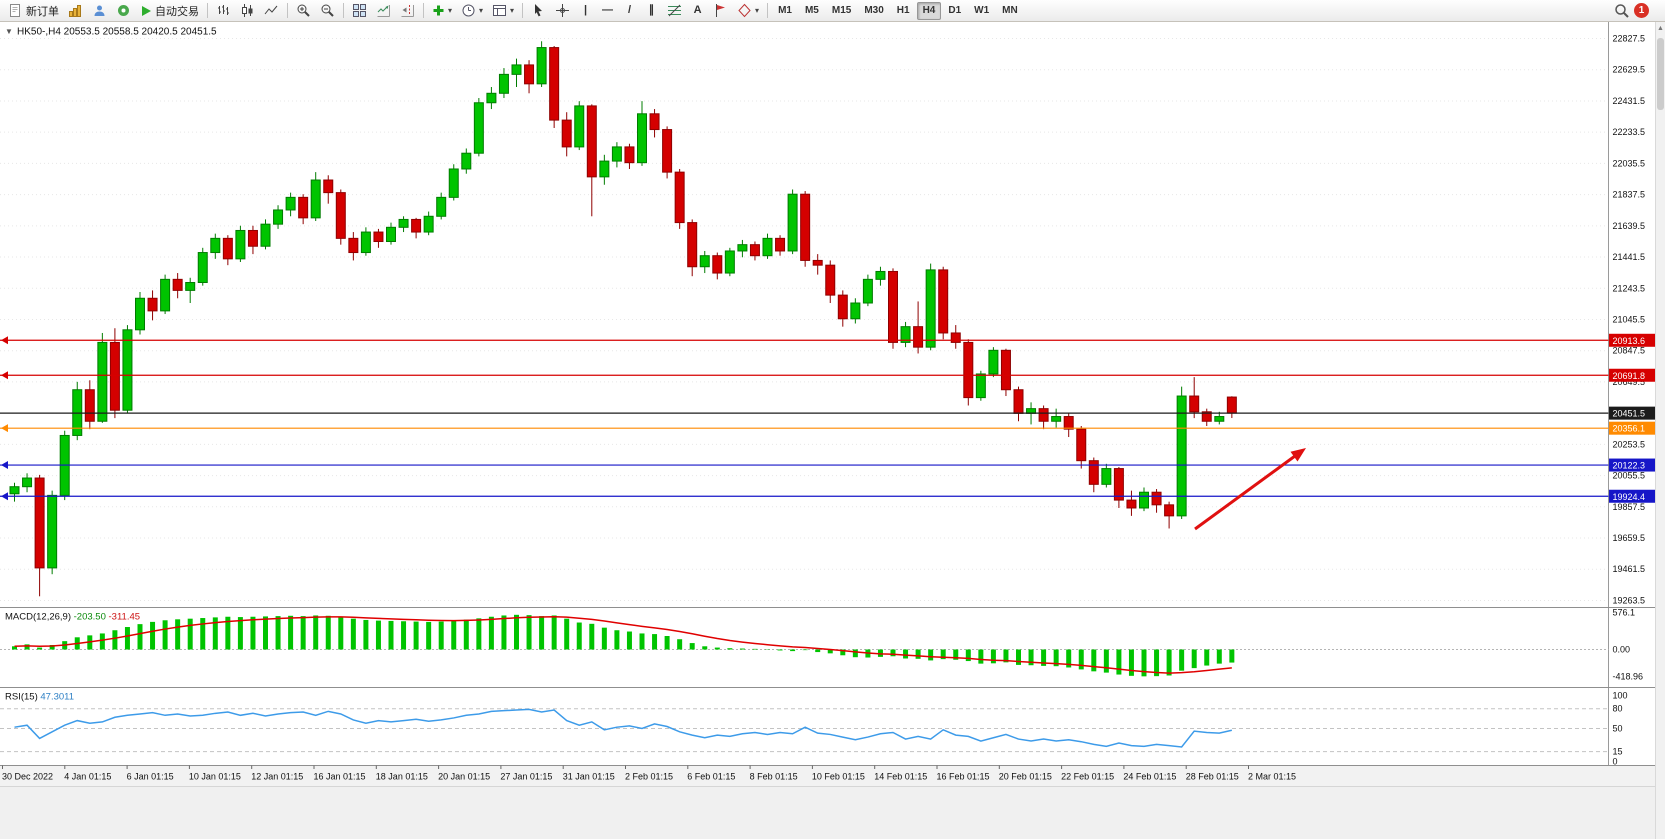 Image resolution: width=1665 pixels, height=839 pixels. I want to click on gold-bars-icon, so click(75, 11).